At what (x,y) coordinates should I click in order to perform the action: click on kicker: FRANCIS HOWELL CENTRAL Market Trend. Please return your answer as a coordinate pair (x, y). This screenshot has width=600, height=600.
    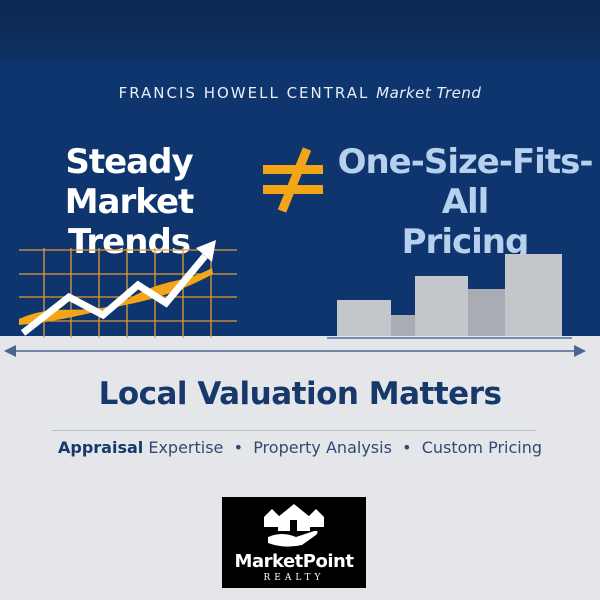
    Looking at the image, I should click on (300, 93).